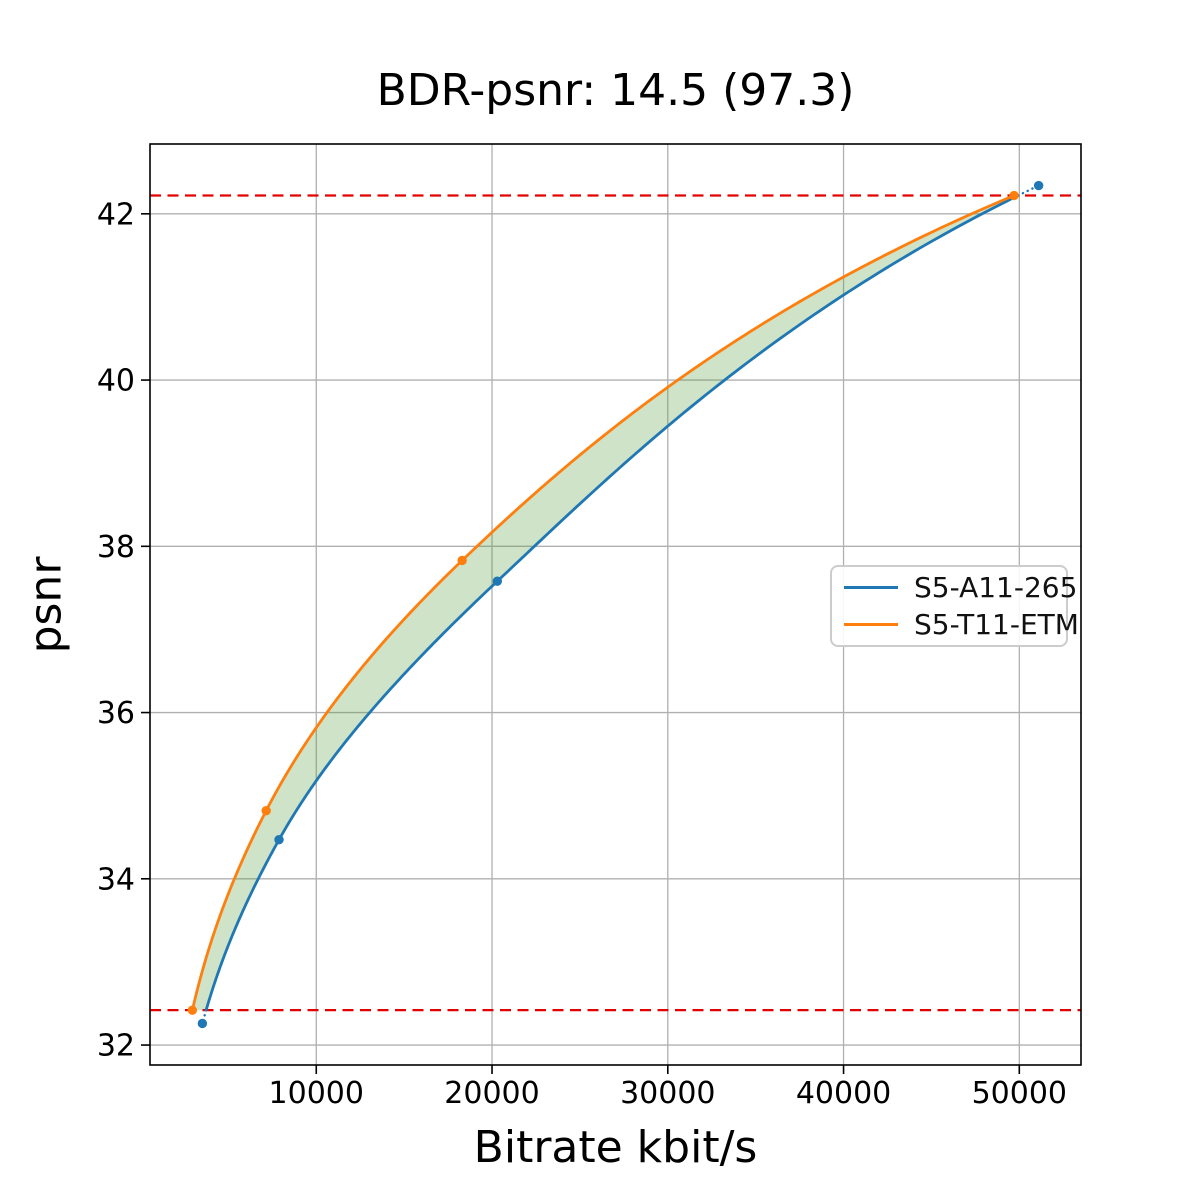  Describe the element at coordinates (116, 1046) in the screenshot. I see `y-tick-label-32: 32` at that location.